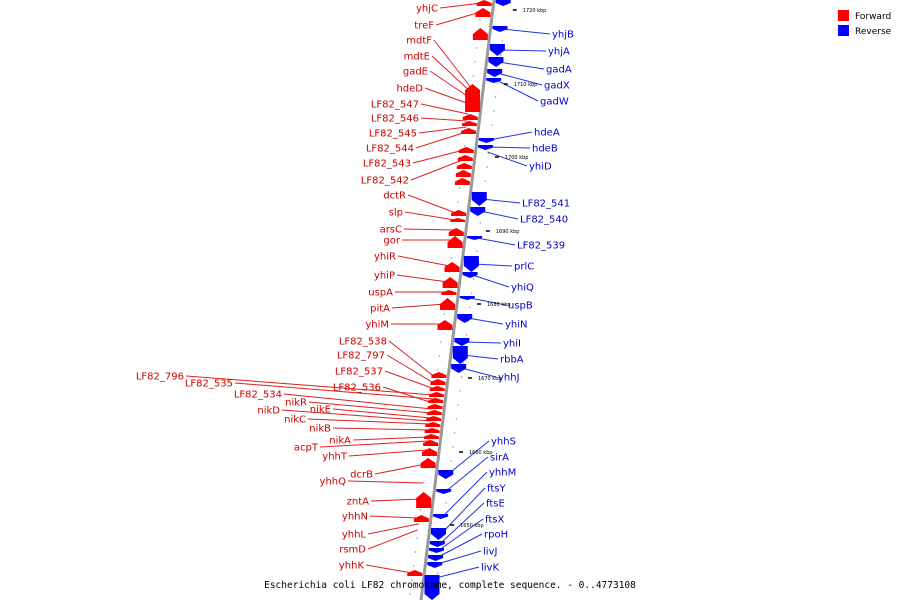 Image resolution: width=900 pixels, height=600 pixels. Describe the element at coordinates (517, 158) in the screenshot. I see `tick-label: 1700 kbp` at that location.